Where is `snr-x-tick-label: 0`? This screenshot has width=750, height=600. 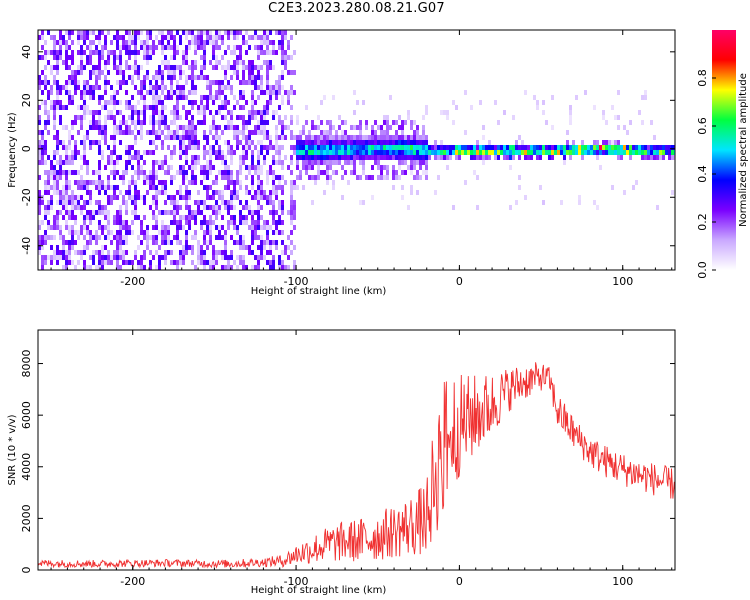
snr-x-tick-label: 0 is located at coordinates (459, 581).